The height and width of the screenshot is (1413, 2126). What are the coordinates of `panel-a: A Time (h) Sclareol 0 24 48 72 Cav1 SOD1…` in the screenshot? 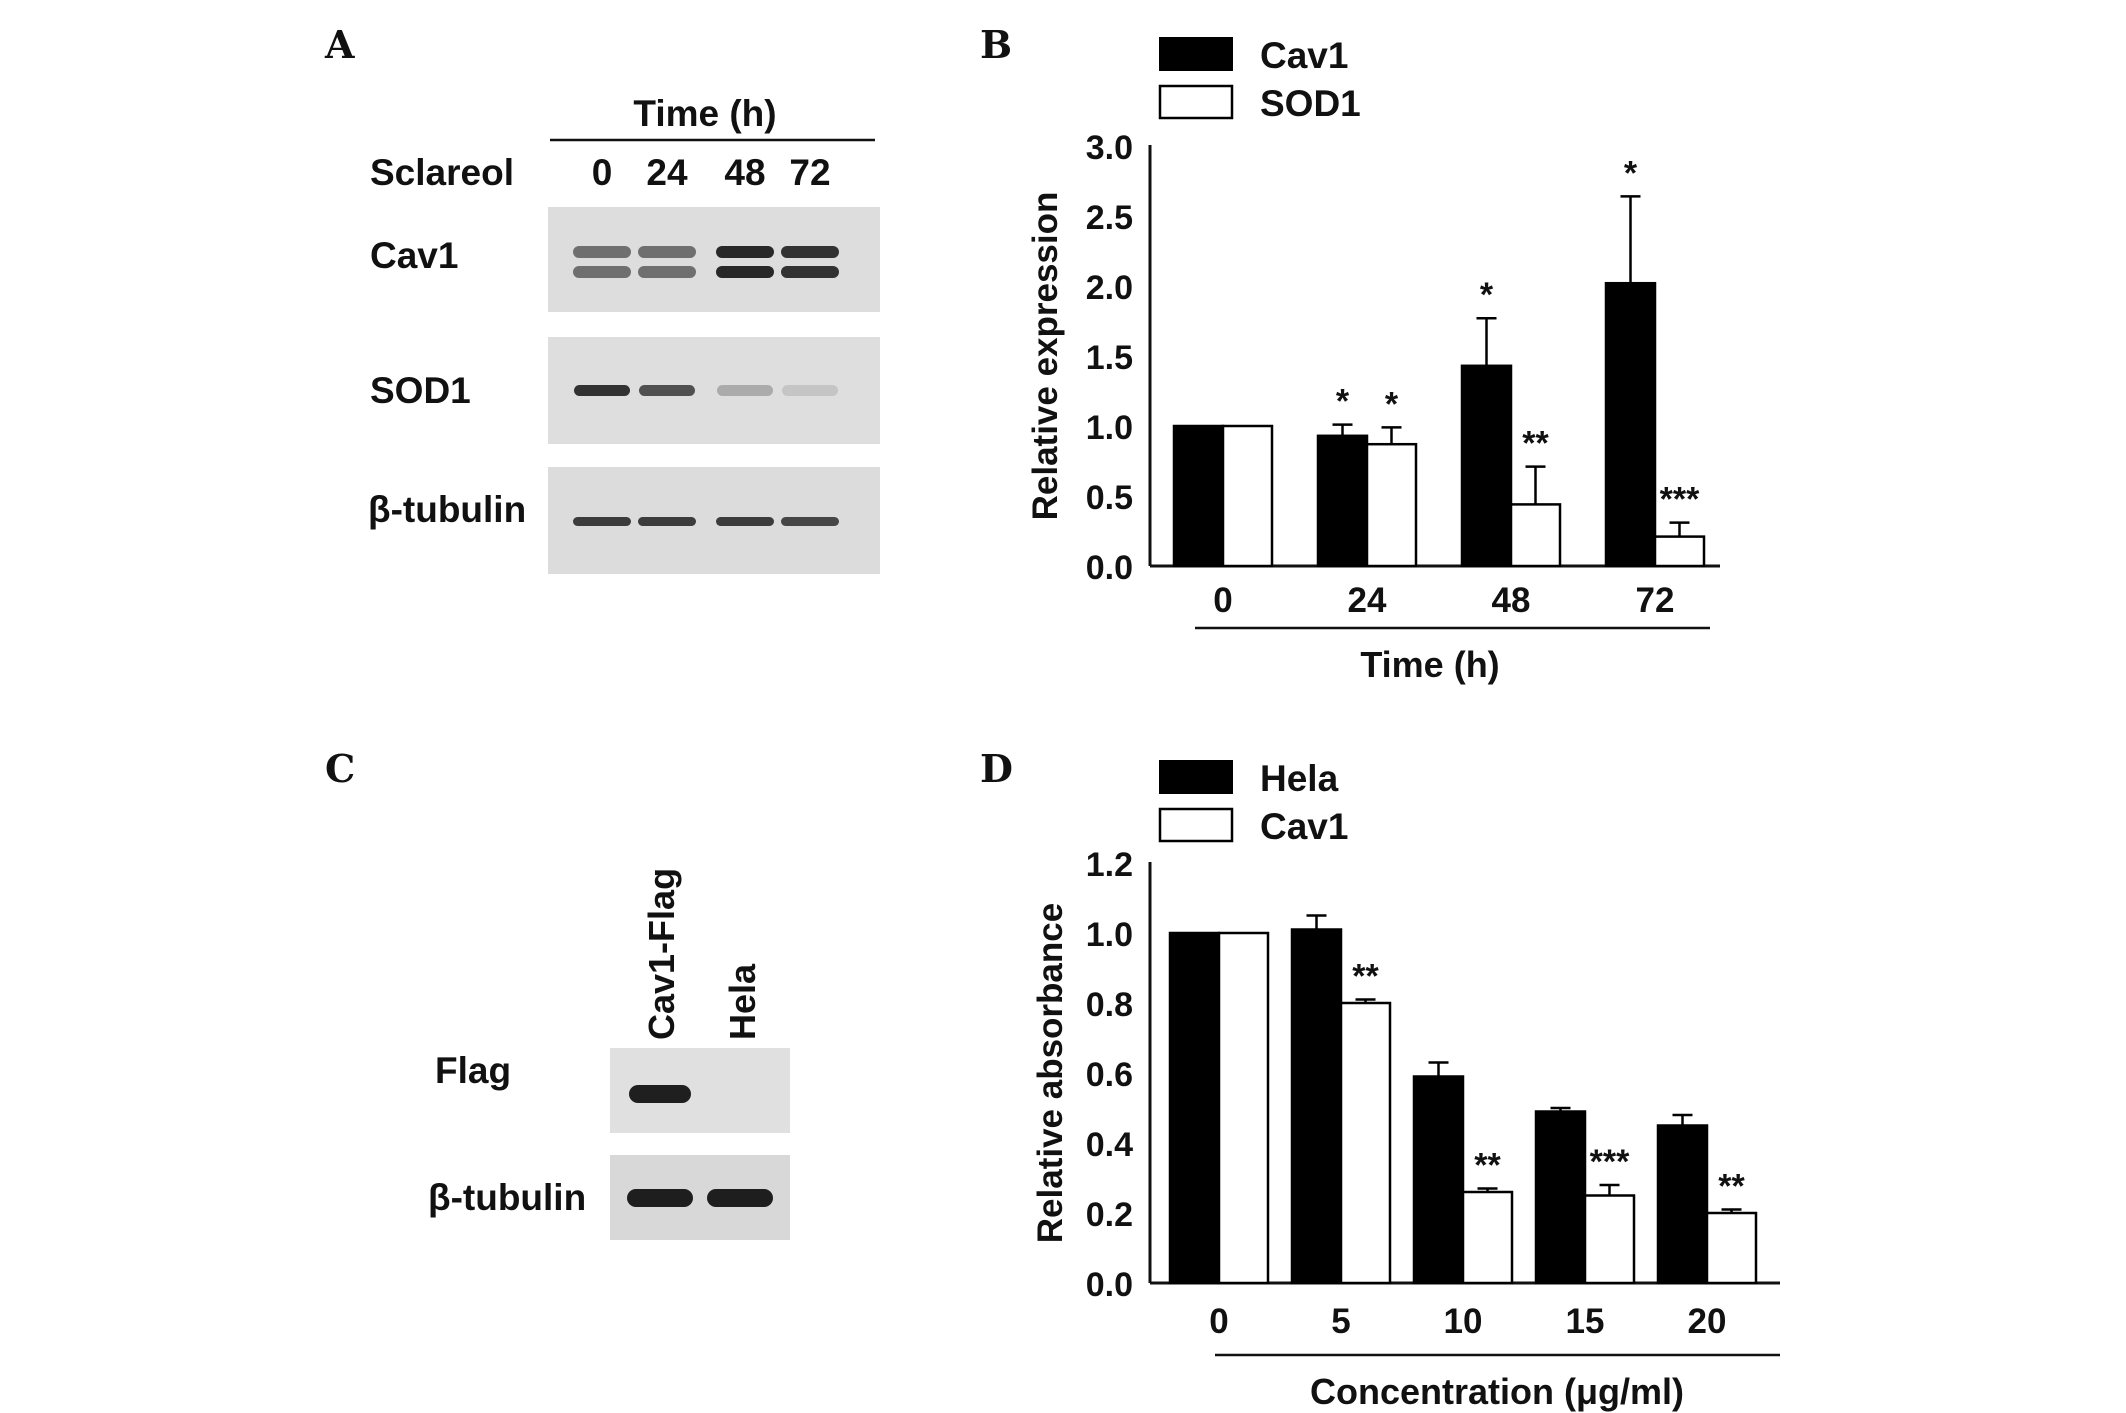 It's located at (602, 298).